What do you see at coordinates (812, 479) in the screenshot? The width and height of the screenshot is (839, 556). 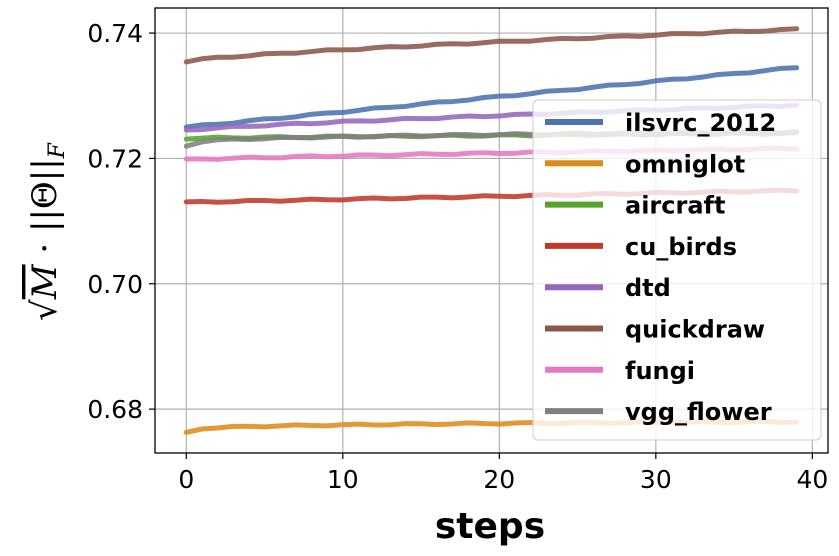 I see `x-tick-label: 40` at bounding box center [812, 479].